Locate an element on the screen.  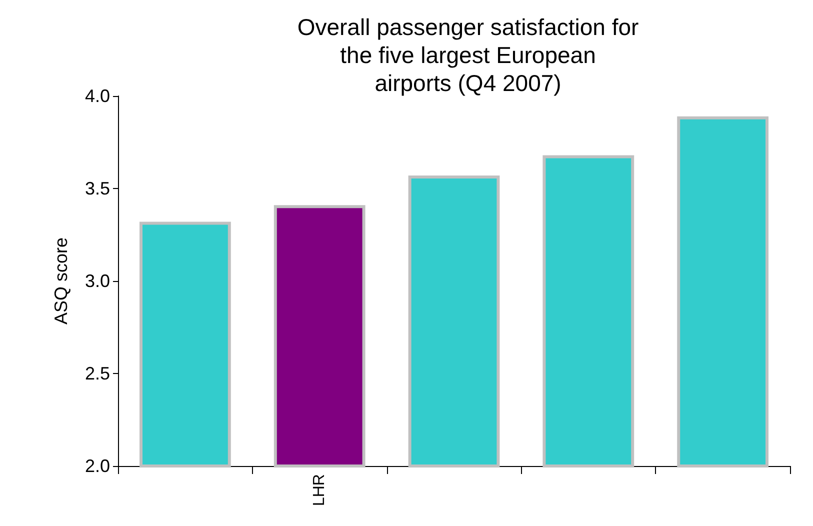
x-tick-label: LHR is located at coordinates (319, 490).